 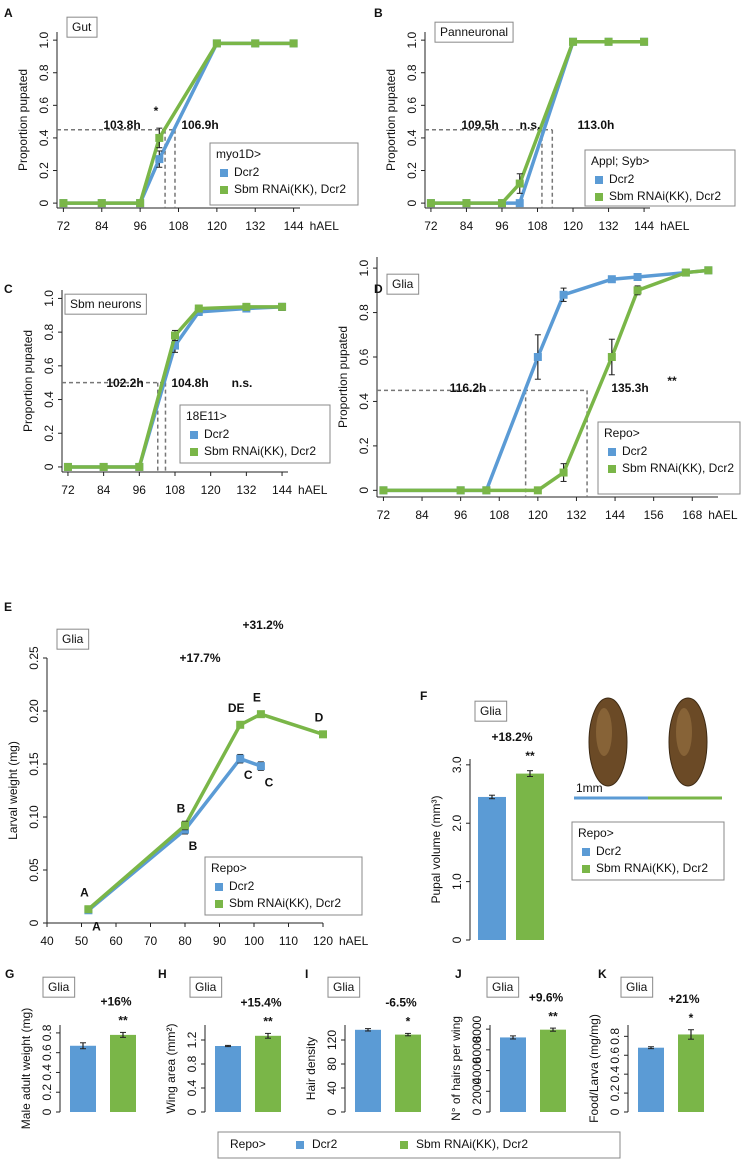 What do you see at coordinates (115, 1002) in the screenshot?
I see `annotation: +16%` at bounding box center [115, 1002].